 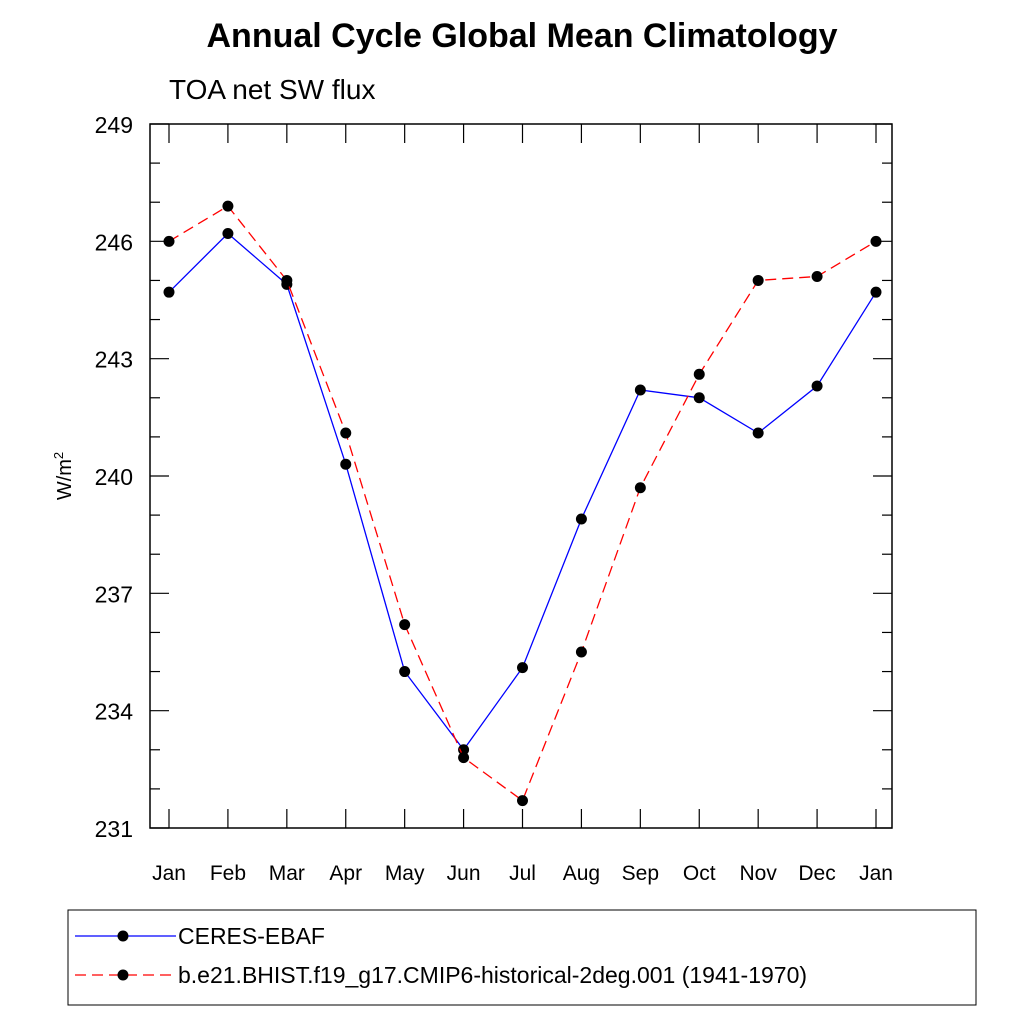 What do you see at coordinates (405, 873) in the screenshot?
I see `x-tick-label: May` at bounding box center [405, 873].